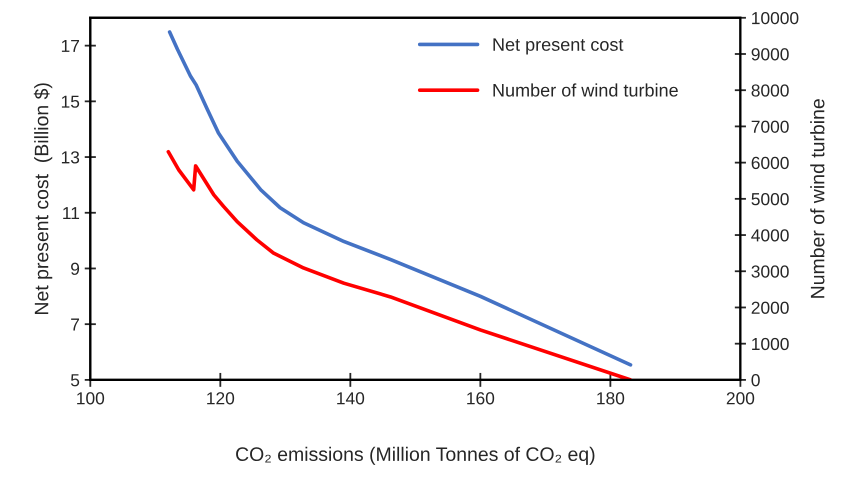 The height and width of the screenshot is (494, 852). Describe the element at coordinates (770, 344) in the screenshot. I see `y2-tick-label: 1000` at that location.